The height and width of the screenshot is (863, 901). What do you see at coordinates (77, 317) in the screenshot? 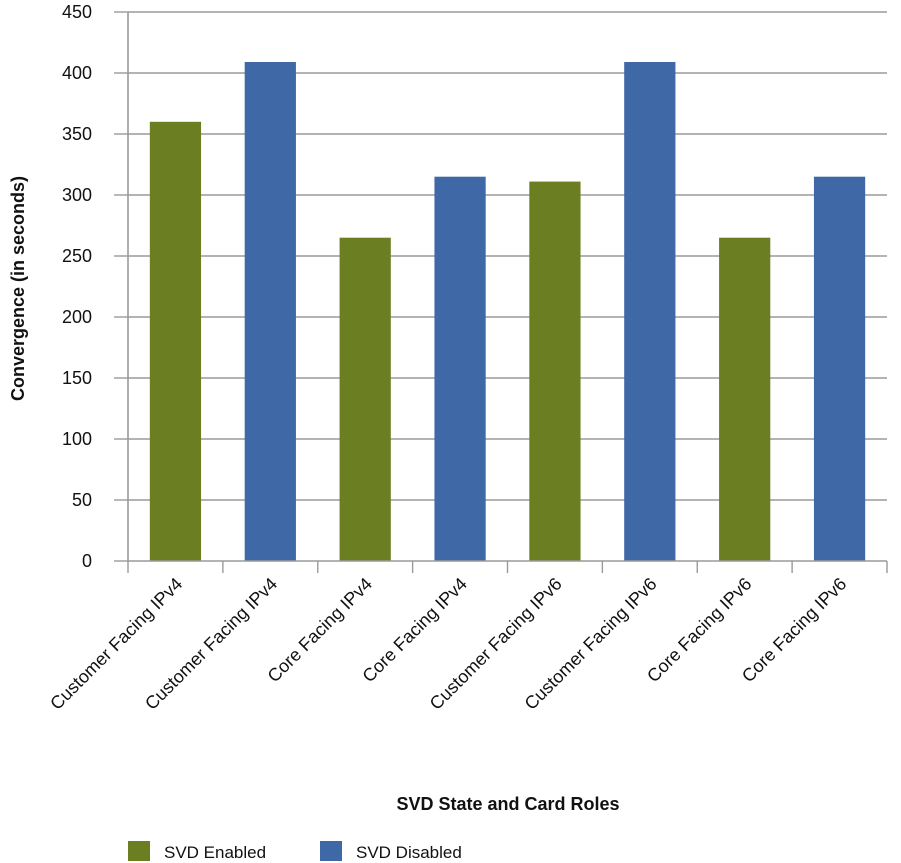
I see `y-tick-label: 200` at bounding box center [77, 317].